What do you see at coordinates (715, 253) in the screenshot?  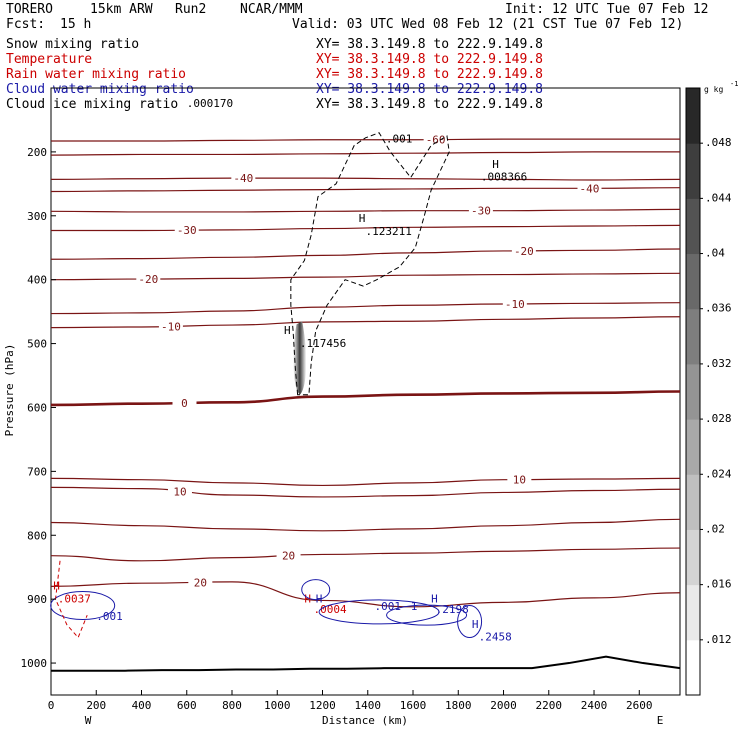 I see `colorbar-tick-label: .04` at bounding box center [715, 253].